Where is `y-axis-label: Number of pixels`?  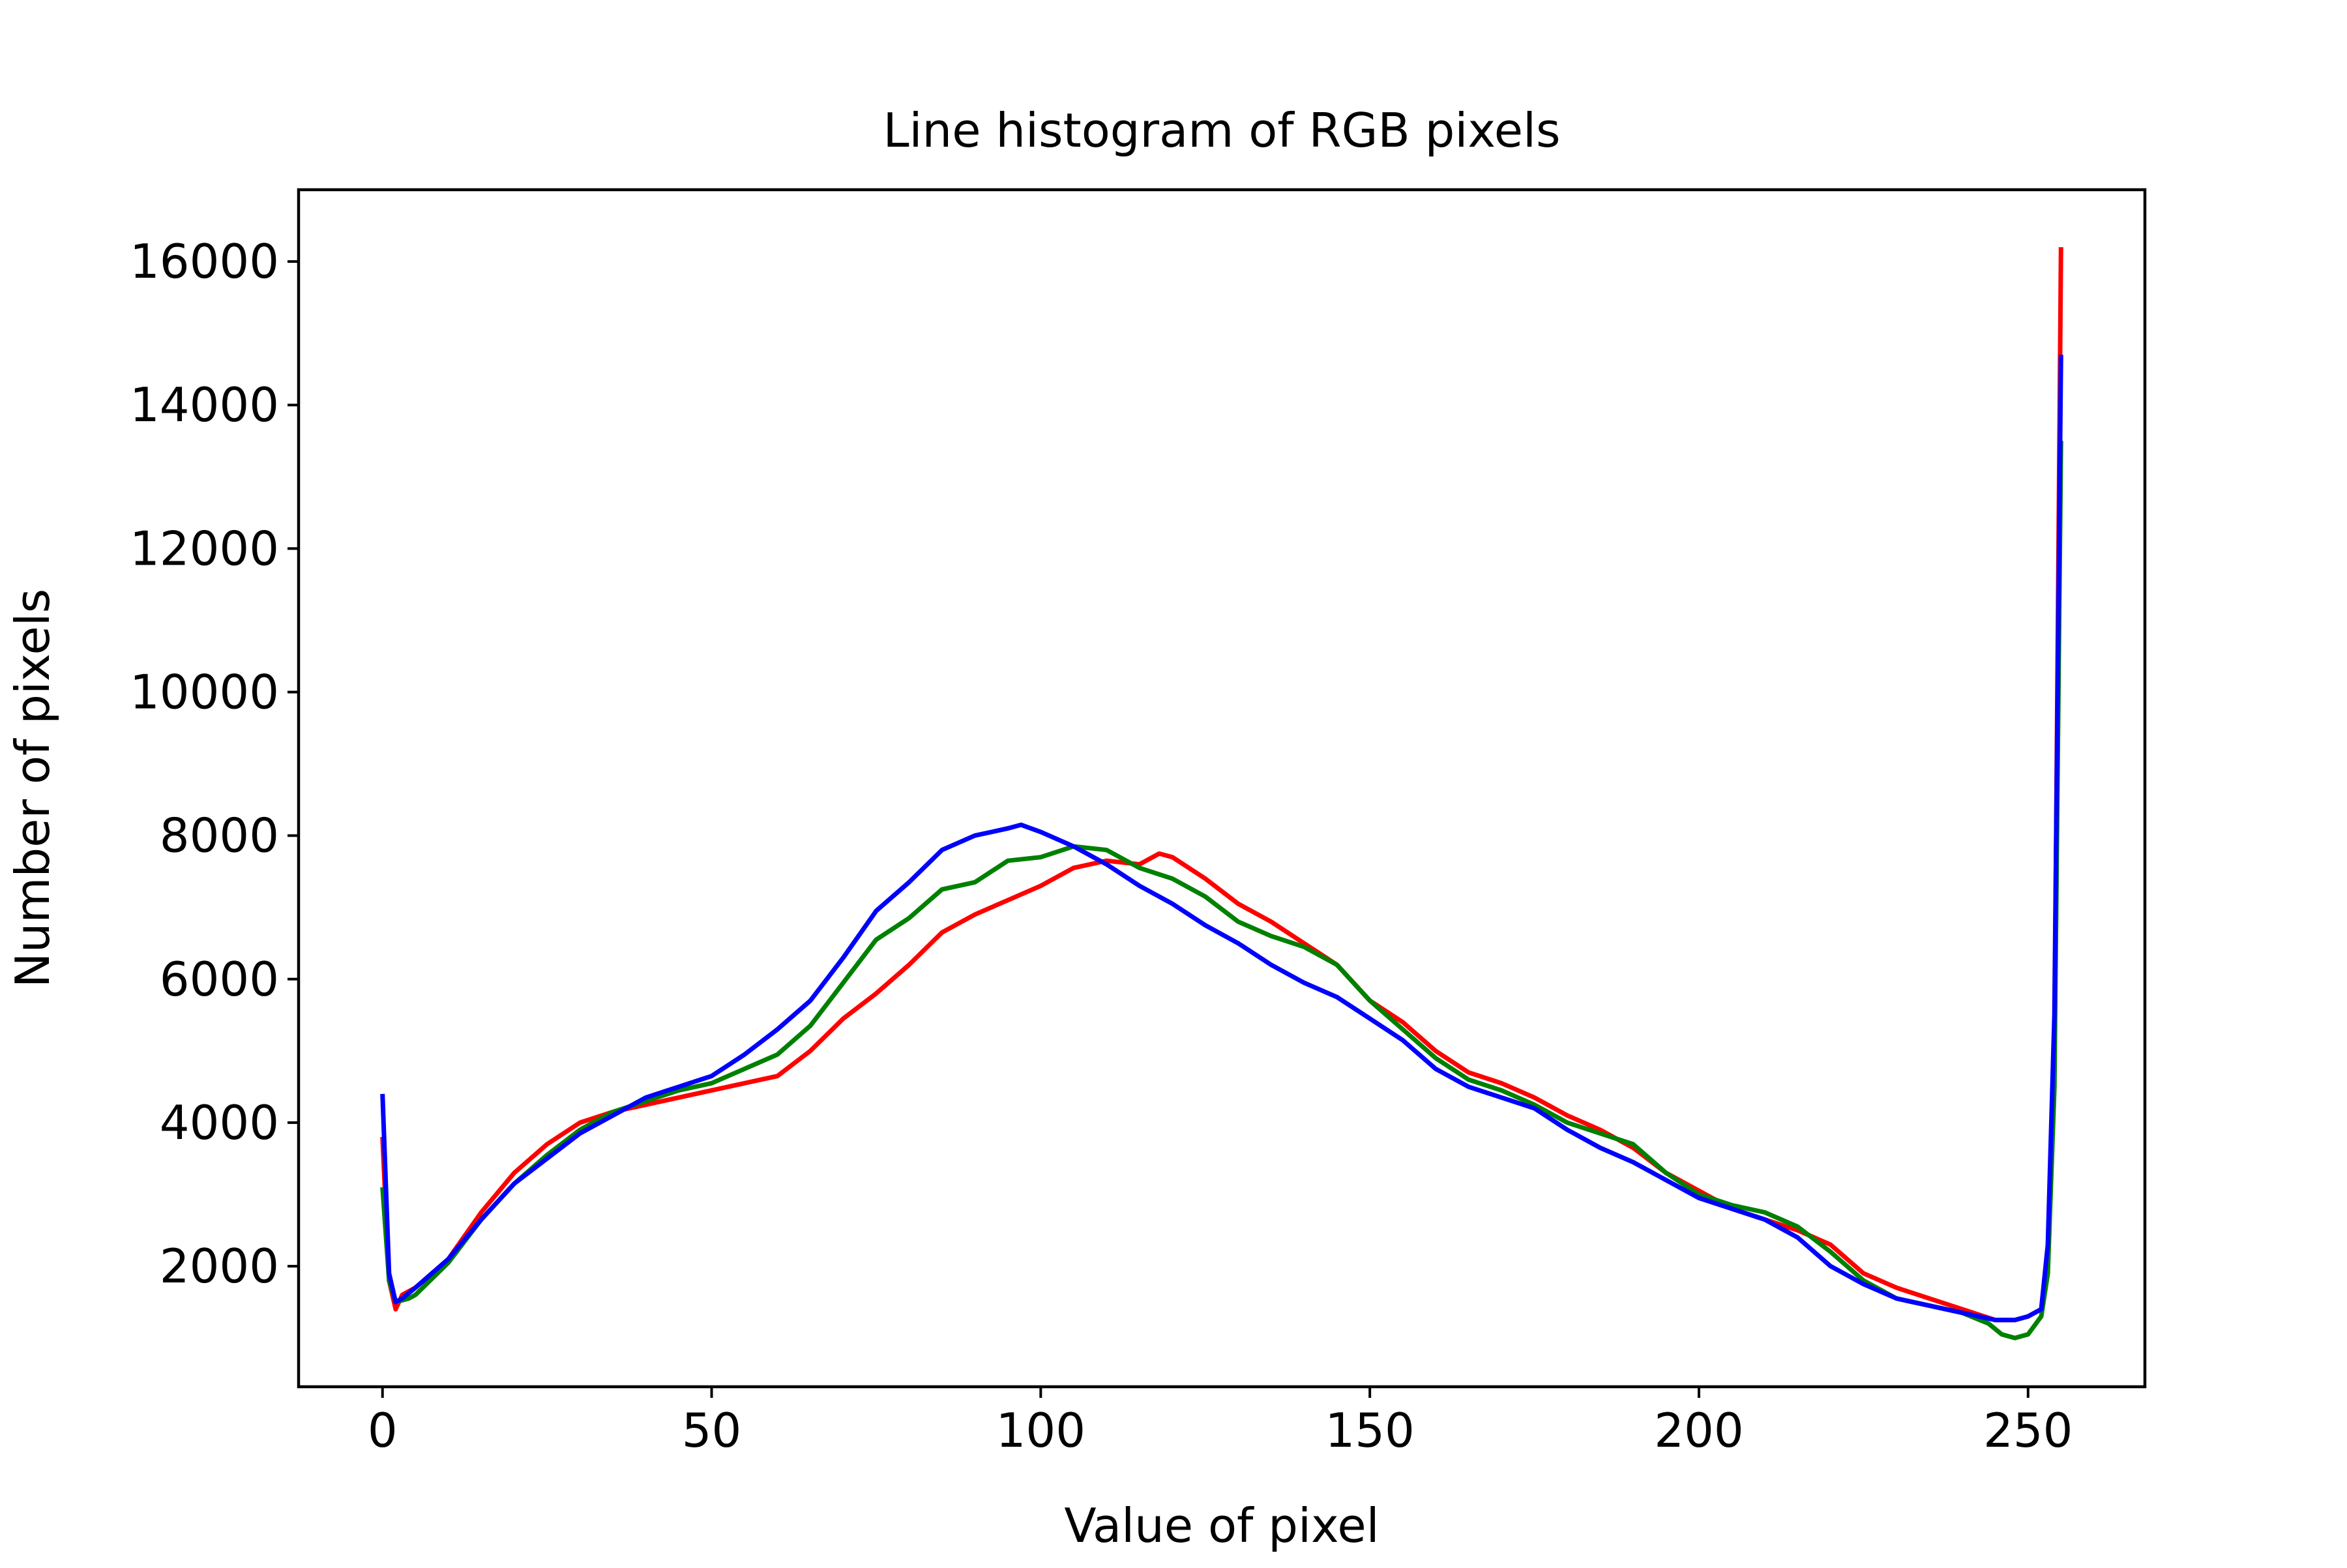
y-axis-label: Number of pixels is located at coordinates (32, 789).